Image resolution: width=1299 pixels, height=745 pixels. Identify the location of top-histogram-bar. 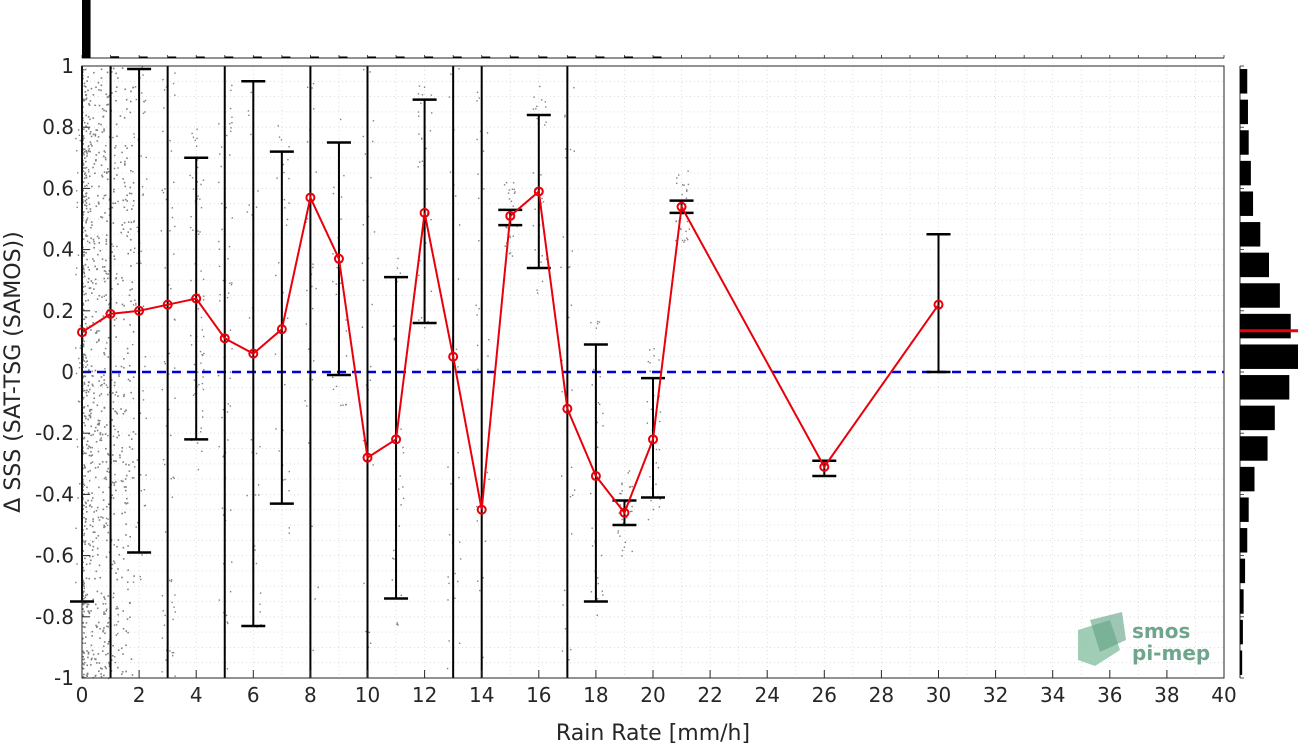
(343, 57).